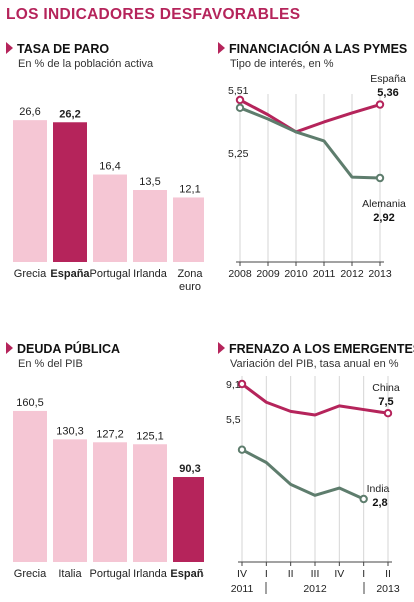  What do you see at coordinates (315, 574) in the screenshot?
I see `x-tick-label: III` at bounding box center [315, 574].